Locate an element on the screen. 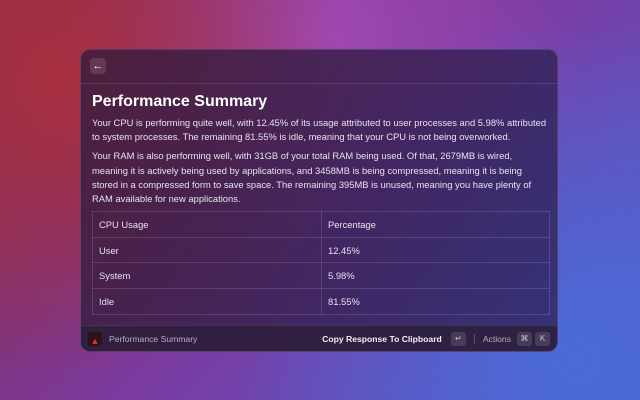 The image size is (640, 400). app-logo-icon: ▲ is located at coordinates (95, 338).